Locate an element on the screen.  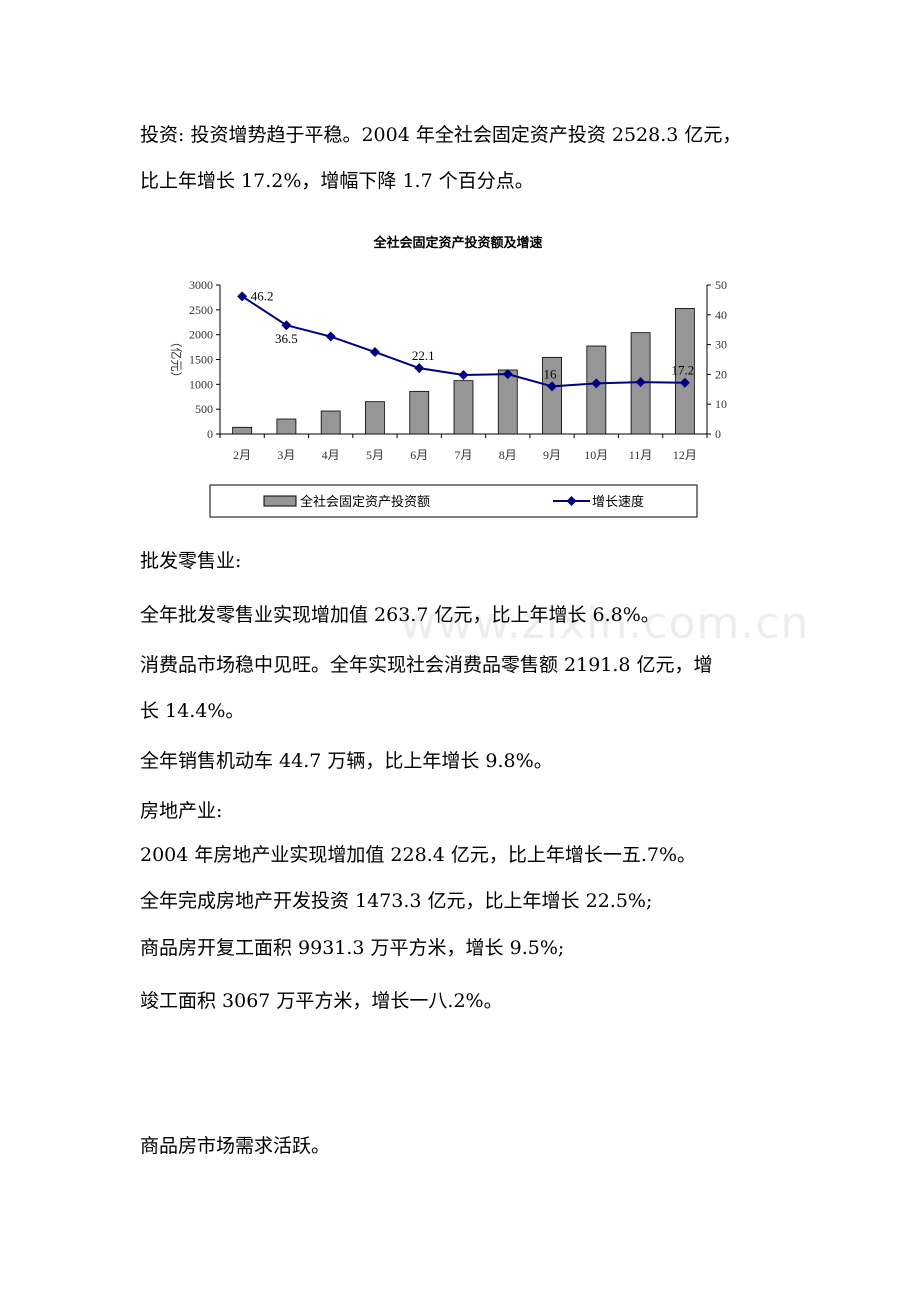
right-tick-label: 30 is located at coordinates (721, 345).